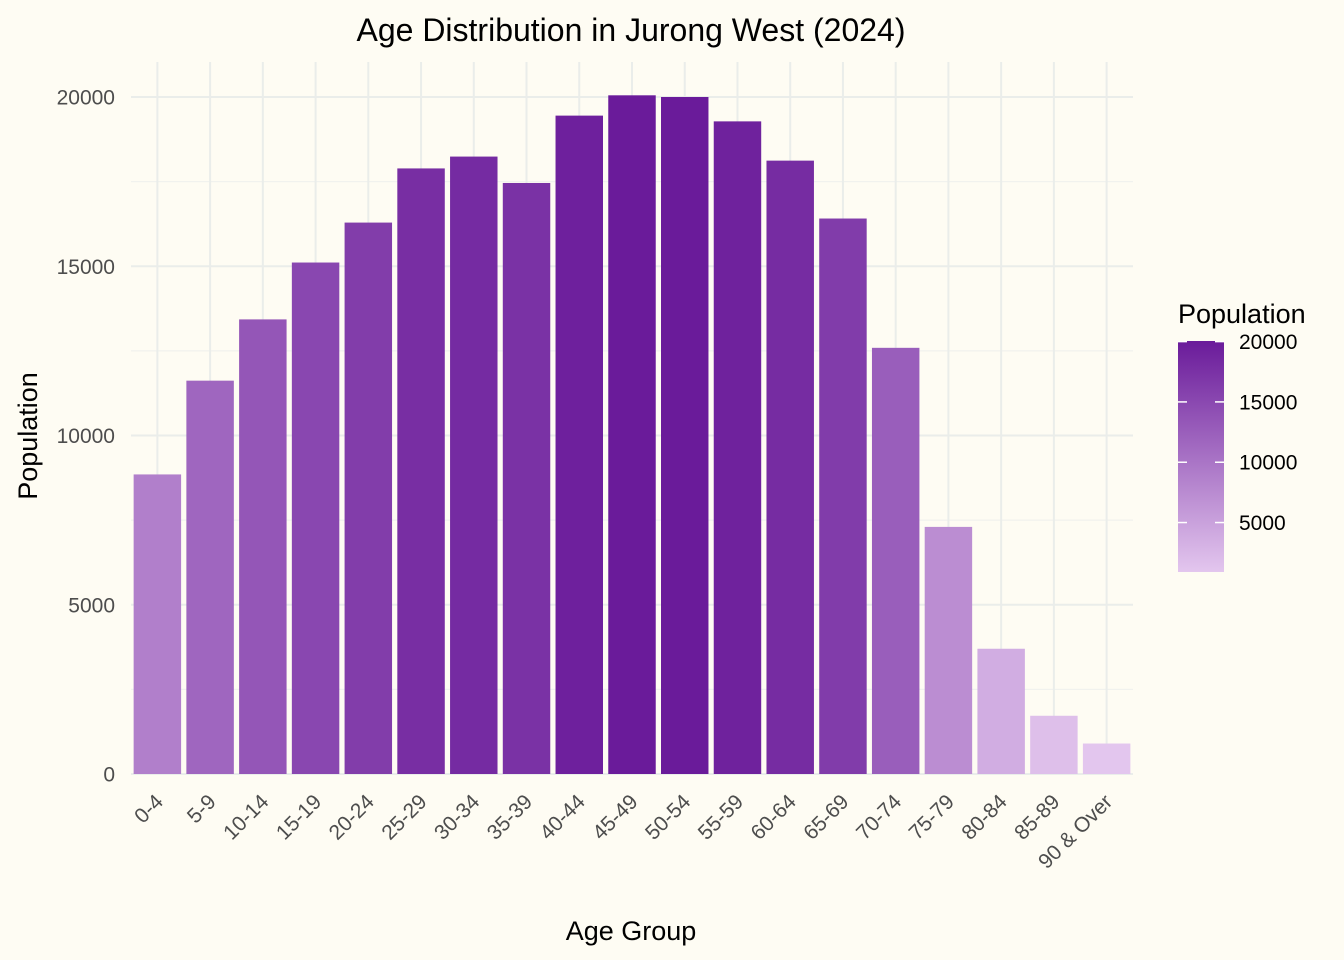 This screenshot has width=1344, height=960. Describe the element at coordinates (631, 931) in the screenshot. I see `x-axis-title: Age Group` at that location.